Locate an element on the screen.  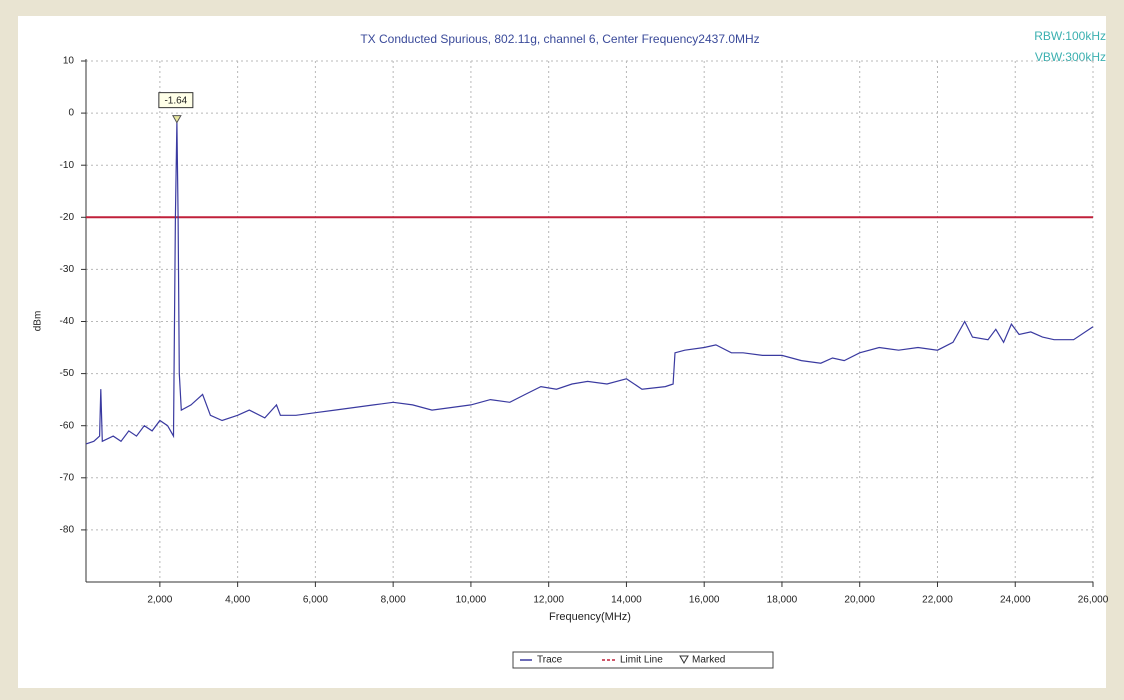
x-tick-label: 20,000 is located at coordinates (859, 600).